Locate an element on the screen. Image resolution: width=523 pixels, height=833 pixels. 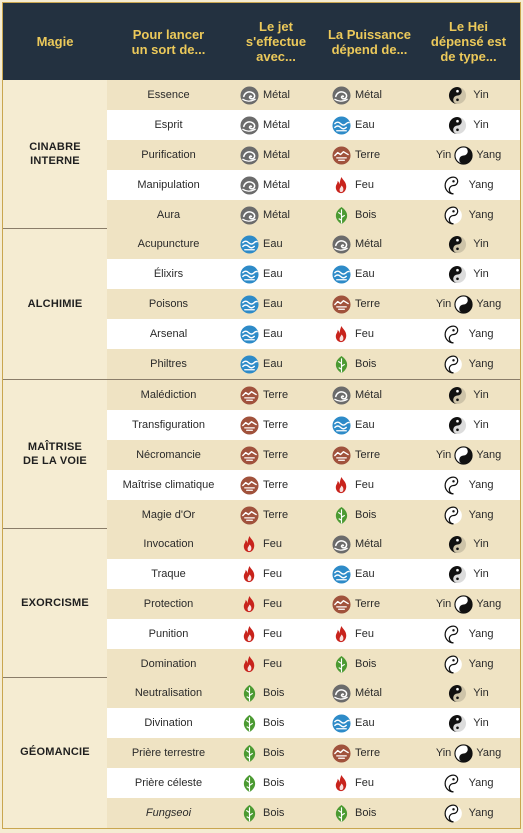
spell-name: Prière céleste is located at coordinates (168, 783).